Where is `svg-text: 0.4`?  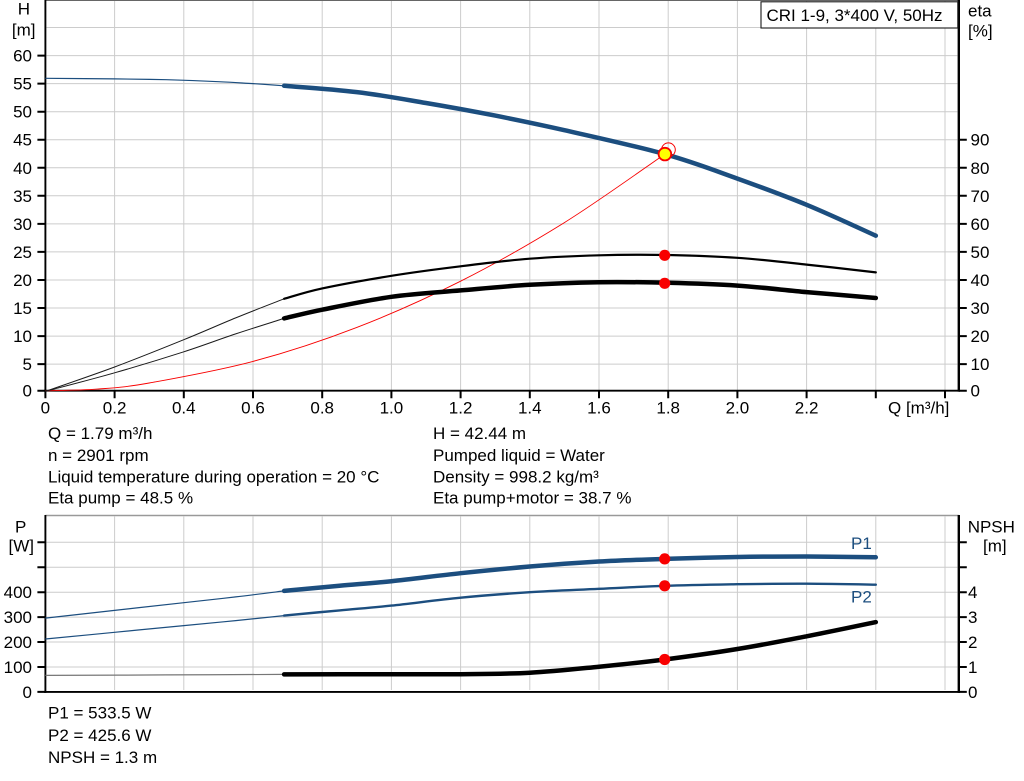 svg-text: 0.4 is located at coordinates (184, 408).